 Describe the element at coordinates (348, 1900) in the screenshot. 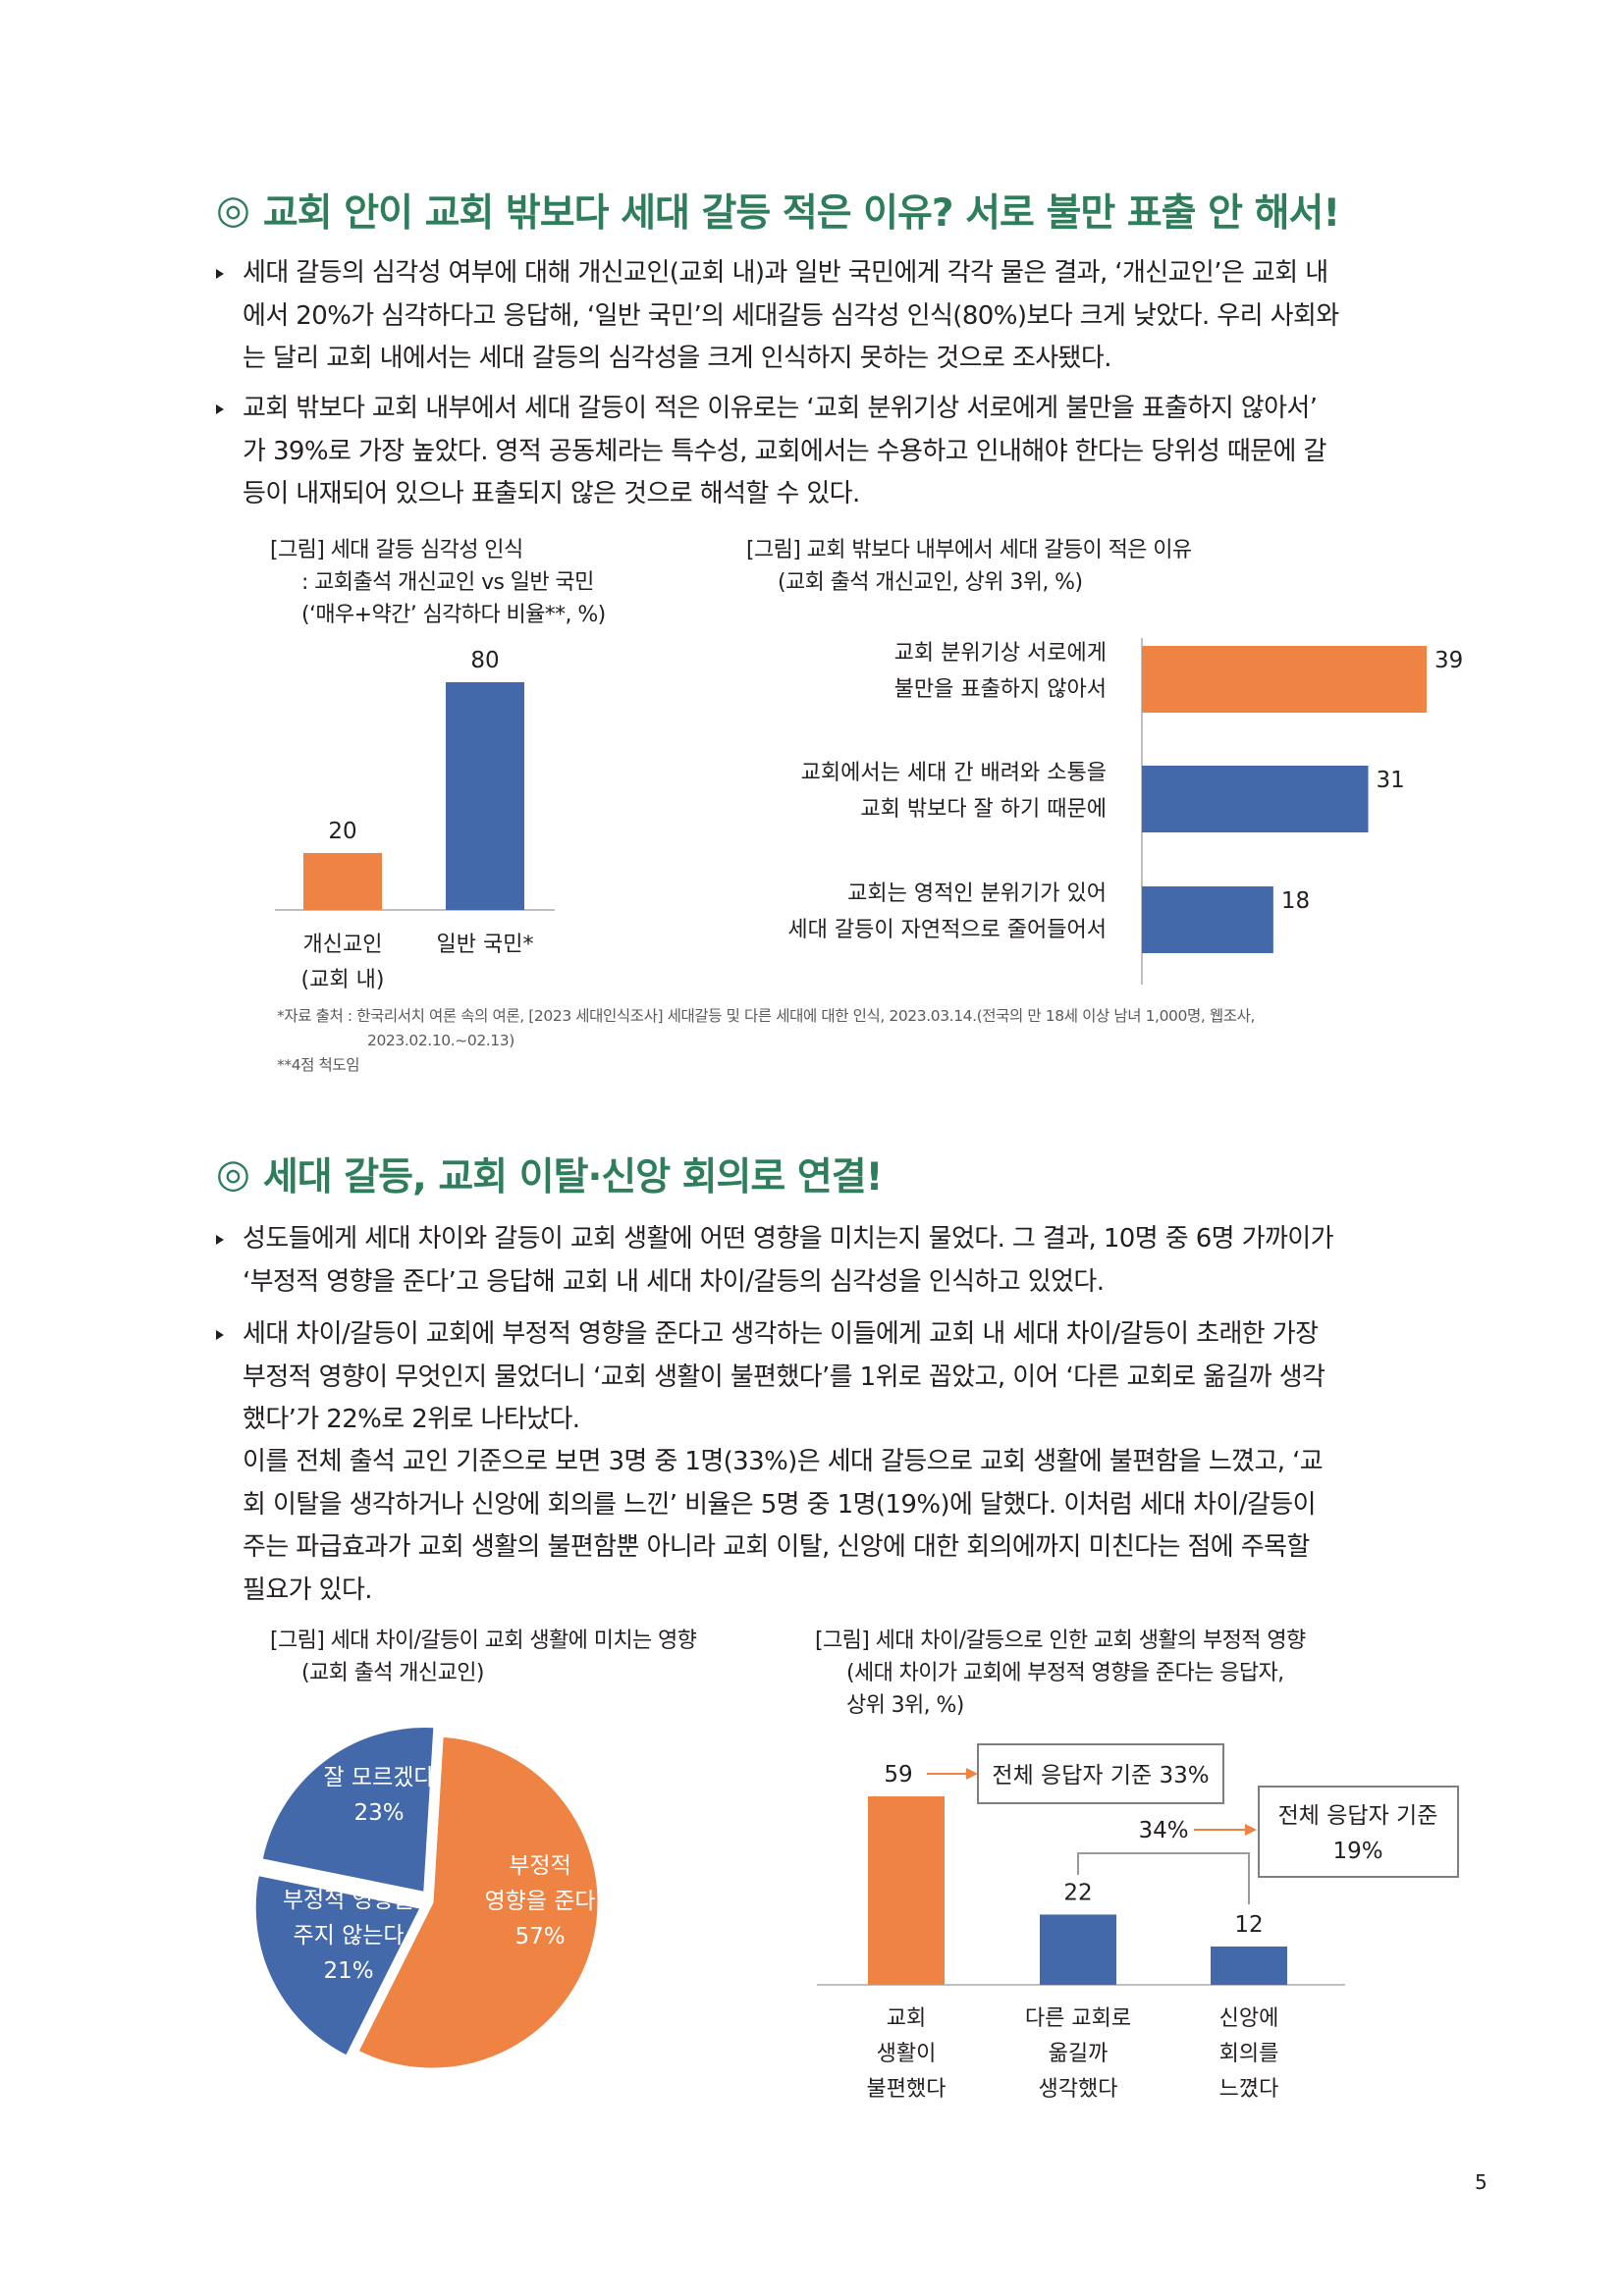

I see `chart3-slice-label: 부정적 영향을` at that location.